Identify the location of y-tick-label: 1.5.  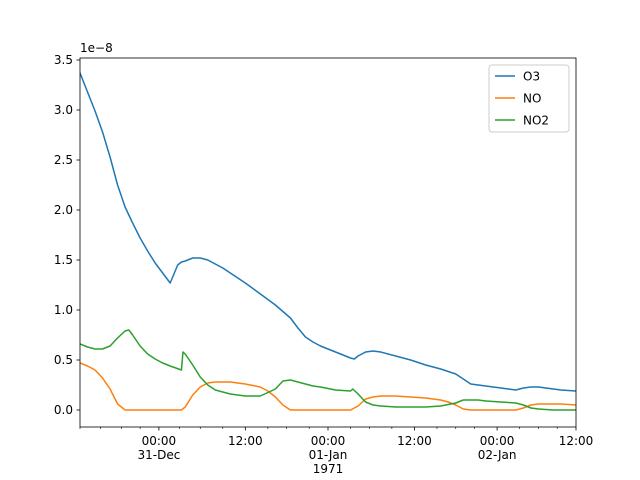
(63, 260).